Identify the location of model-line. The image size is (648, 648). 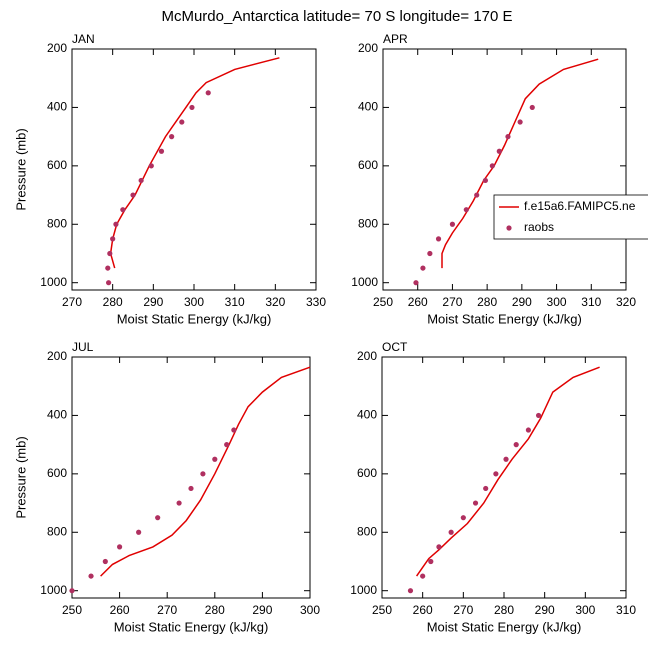
(507, 471).